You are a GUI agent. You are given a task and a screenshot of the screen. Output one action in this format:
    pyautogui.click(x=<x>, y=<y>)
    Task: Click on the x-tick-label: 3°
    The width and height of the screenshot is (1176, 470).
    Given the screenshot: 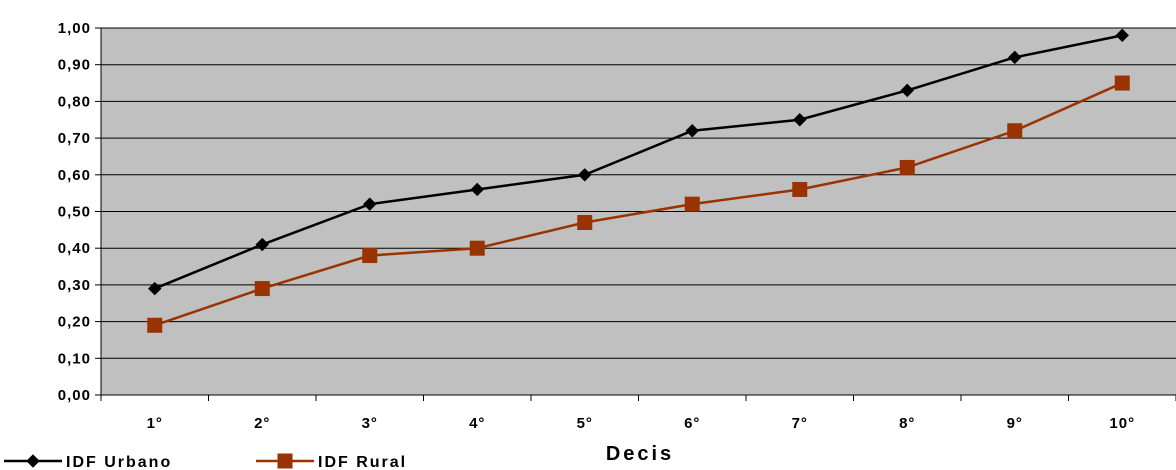 What is the action you would take?
    pyautogui.click(x=370, y=423)
    